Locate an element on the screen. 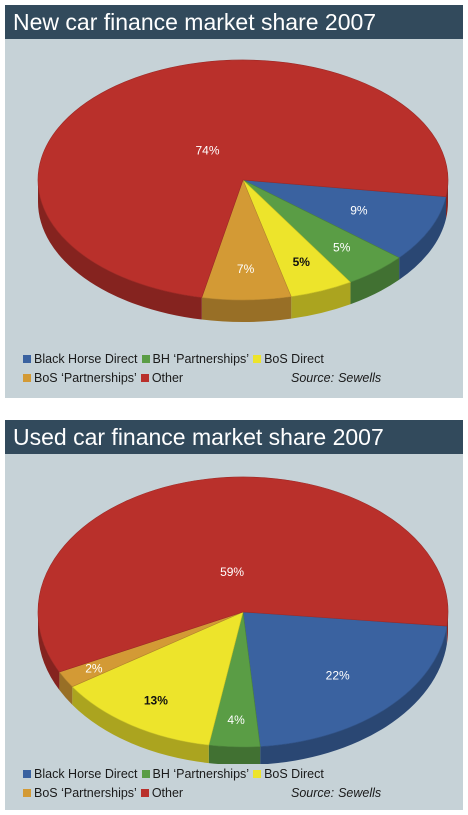  slice-value-label: 9% is located at coordinates (359, 211).